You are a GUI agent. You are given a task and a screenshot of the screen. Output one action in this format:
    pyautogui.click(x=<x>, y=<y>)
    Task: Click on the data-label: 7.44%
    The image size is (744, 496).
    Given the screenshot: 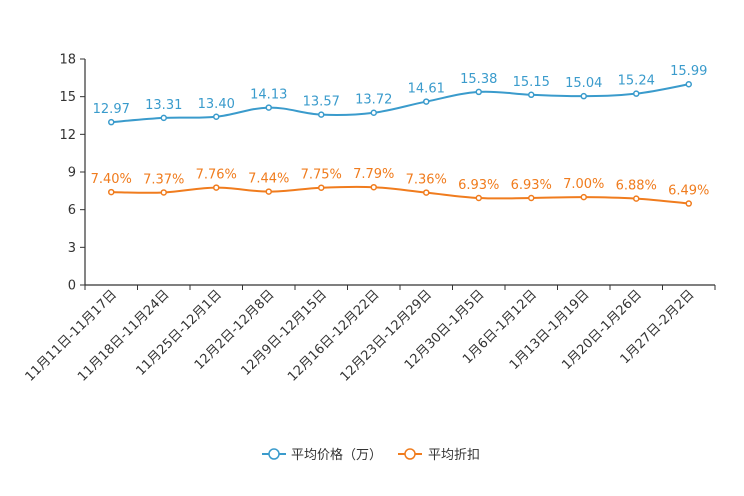 What is the action you would take?
    pyautogui.click(x=268, y=179)
    